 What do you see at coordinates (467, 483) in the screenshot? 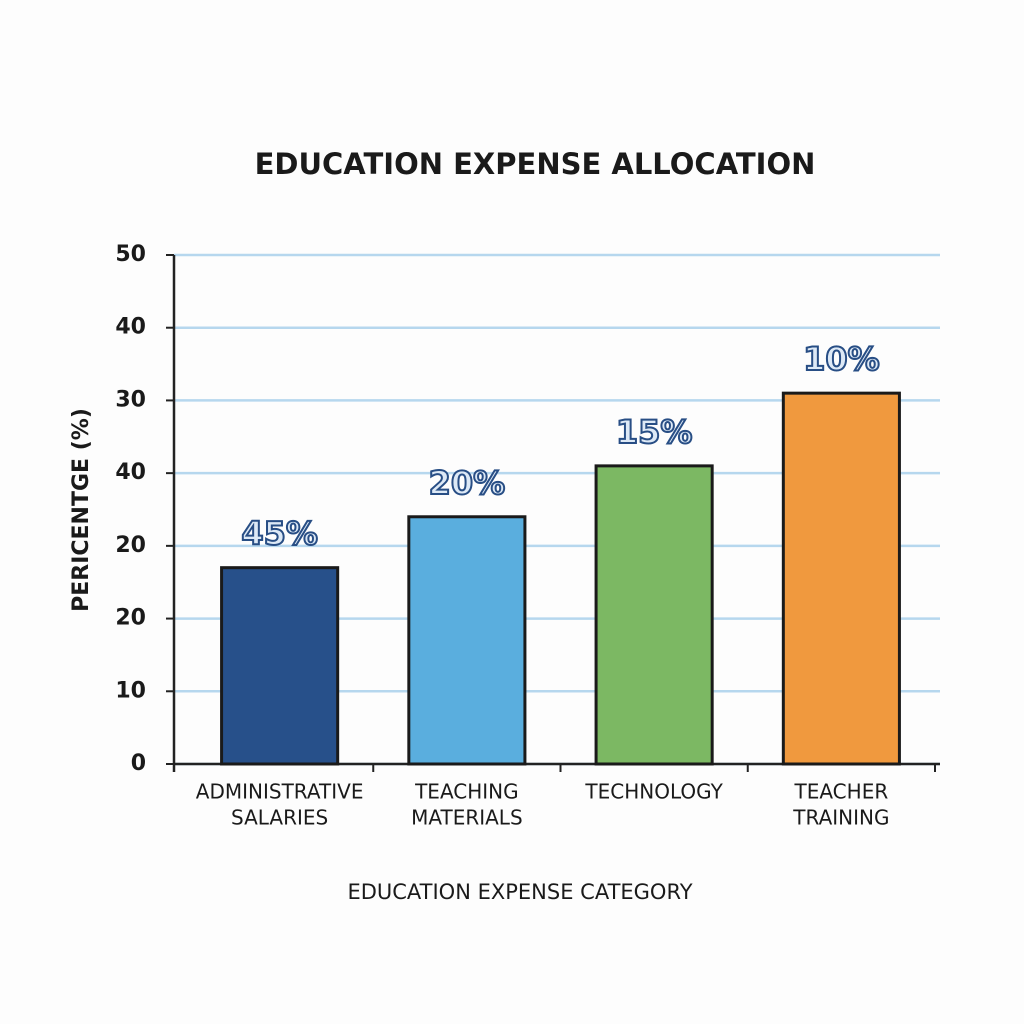
I see `annotation: 20%` at bounding box center [467, 483].